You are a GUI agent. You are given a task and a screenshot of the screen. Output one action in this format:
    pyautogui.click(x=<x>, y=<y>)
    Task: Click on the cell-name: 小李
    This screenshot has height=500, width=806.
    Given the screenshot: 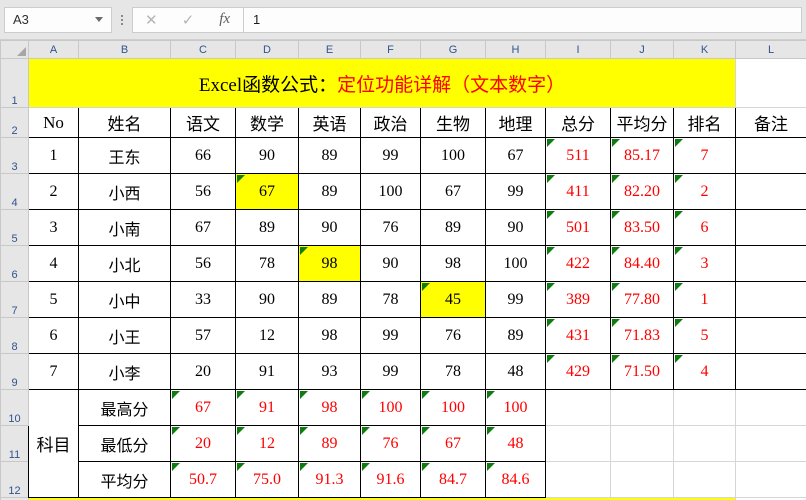 What is the action you would take?
    pyautogui.click(x=124, y=371)
    